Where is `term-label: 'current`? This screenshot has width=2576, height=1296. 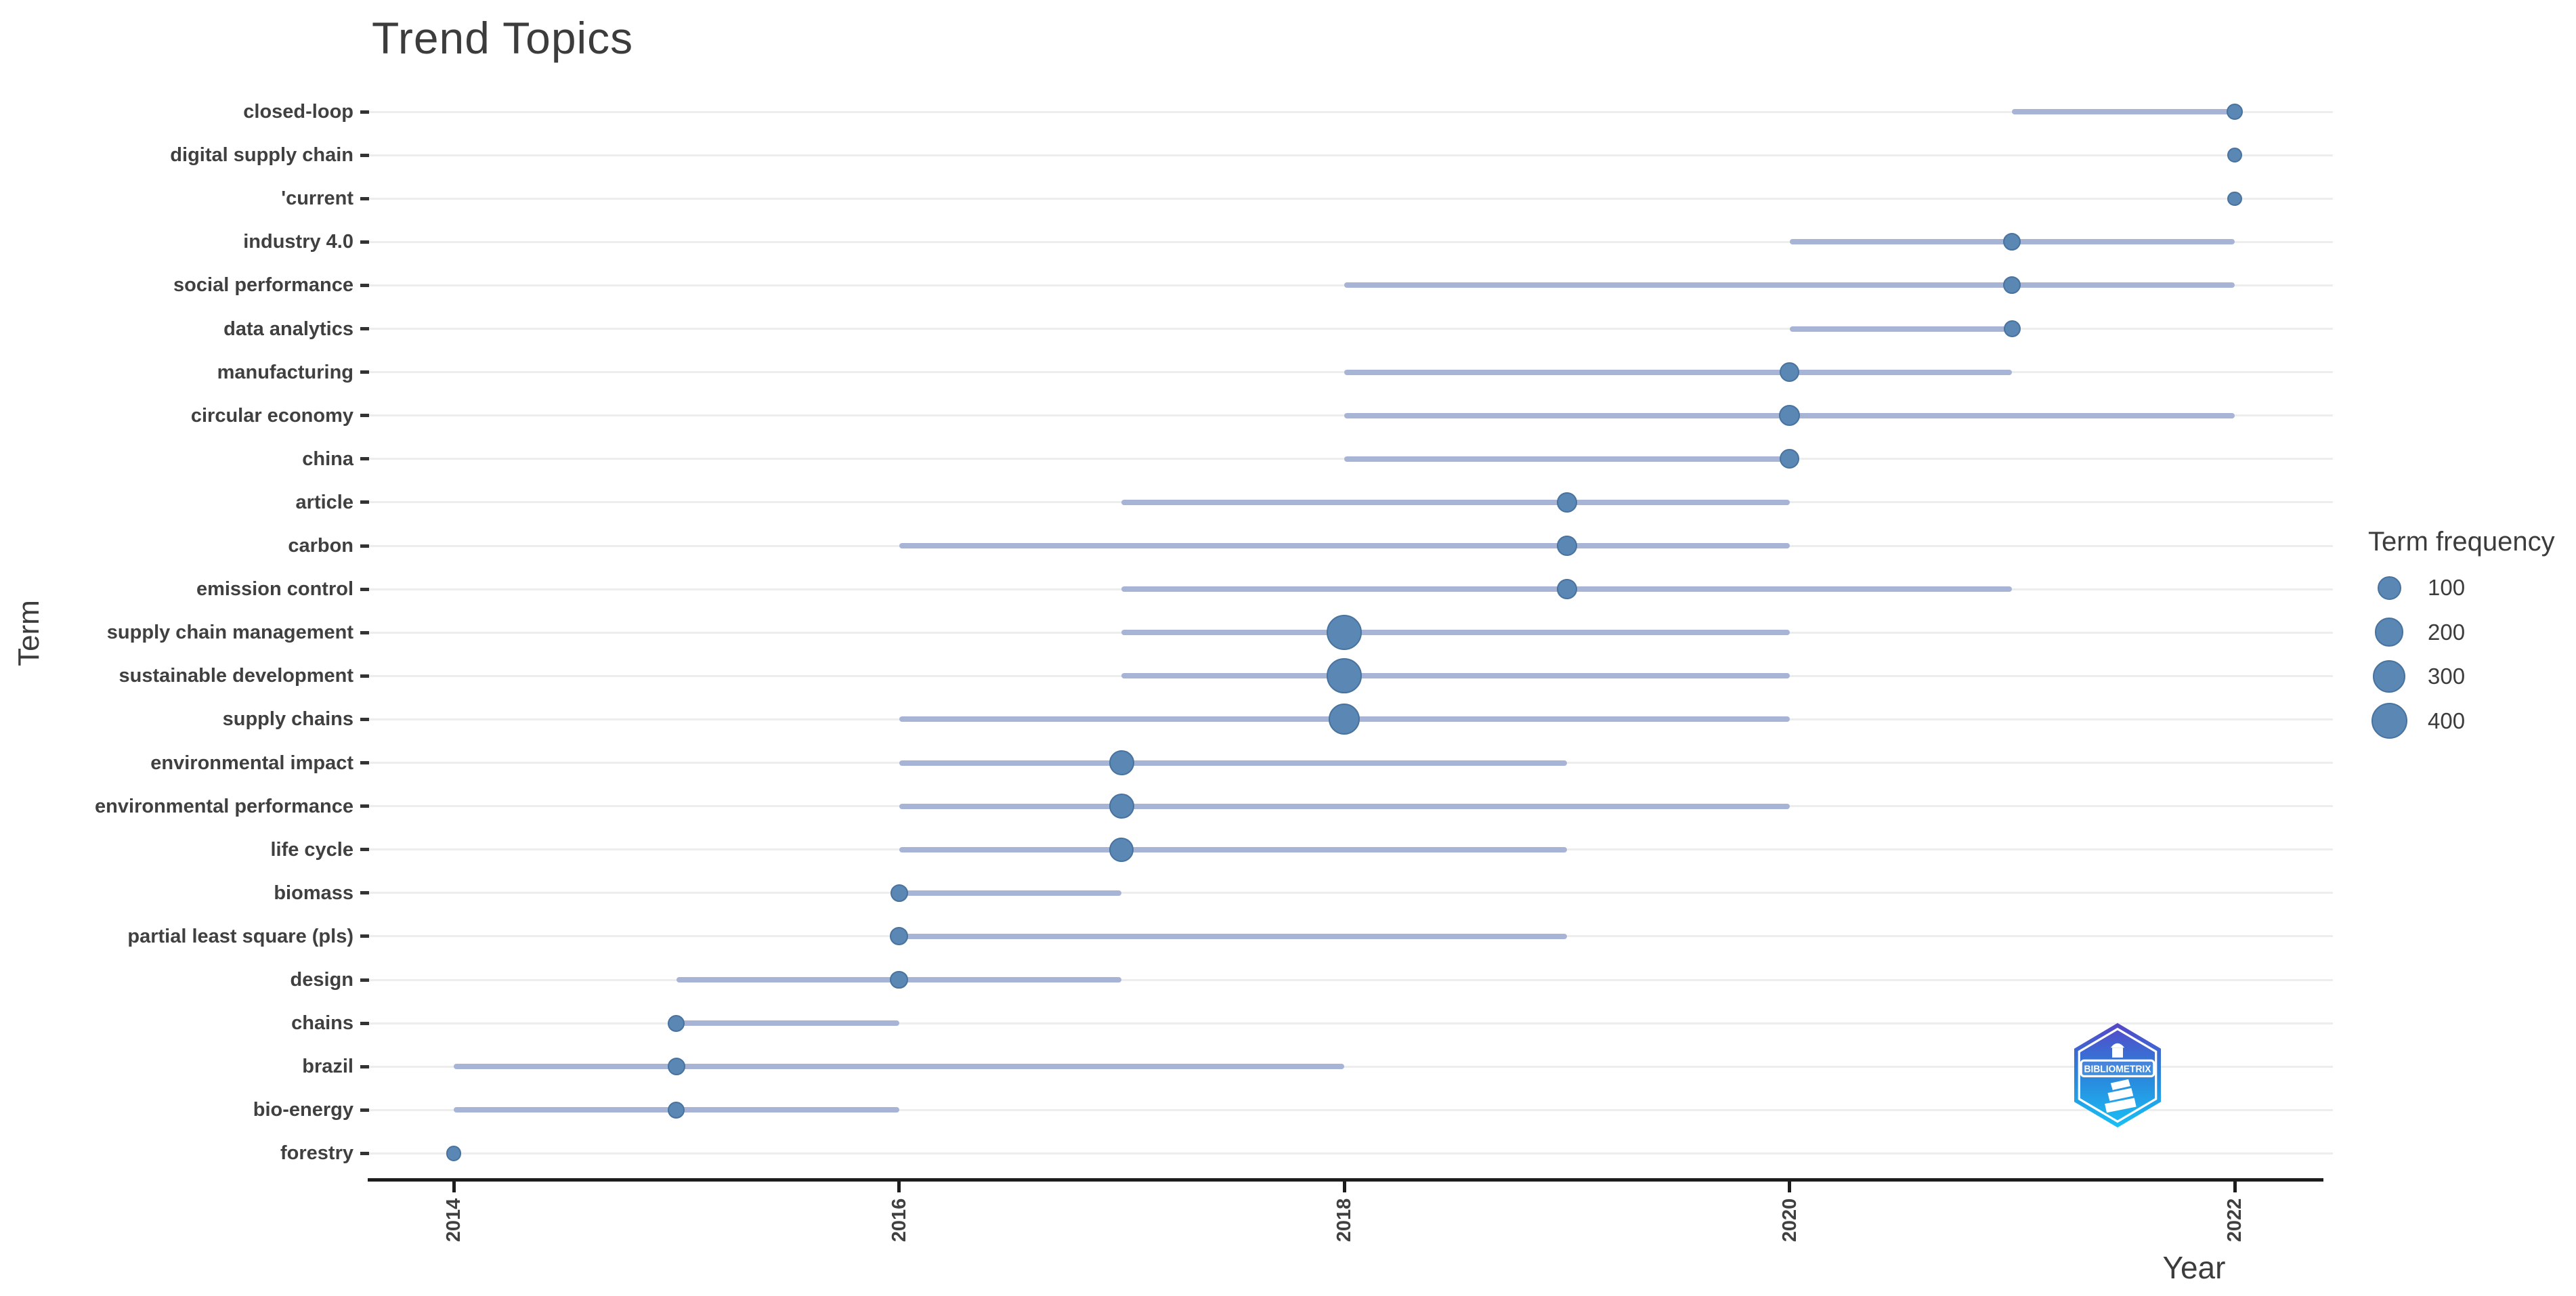
term-label: 'current is located at coordinates (317, 199).